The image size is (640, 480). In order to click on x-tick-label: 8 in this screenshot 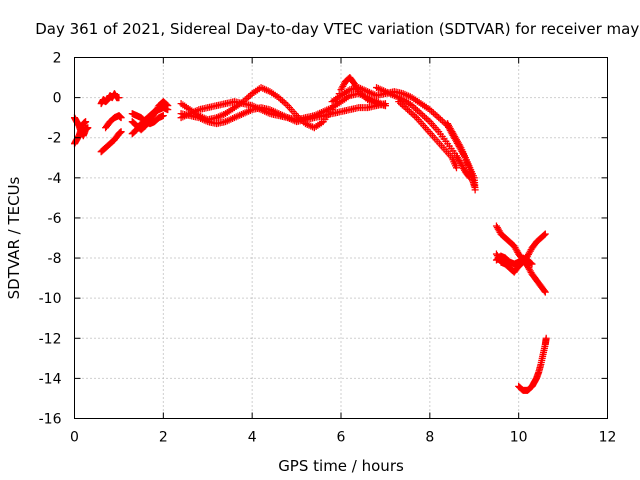, I will do `click(429, 438)`.